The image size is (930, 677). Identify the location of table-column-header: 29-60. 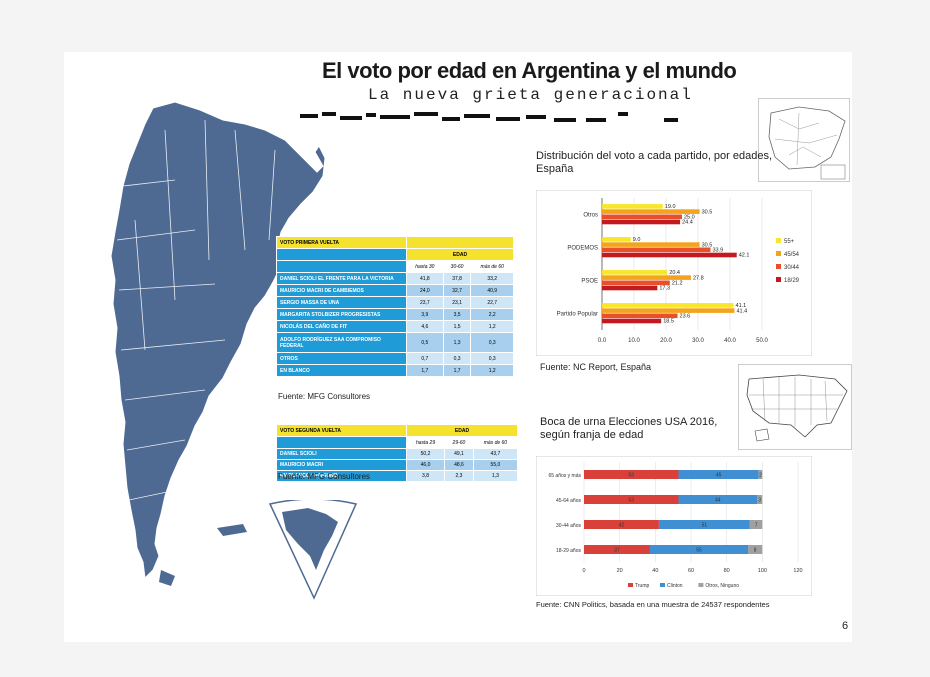
(459, 442).